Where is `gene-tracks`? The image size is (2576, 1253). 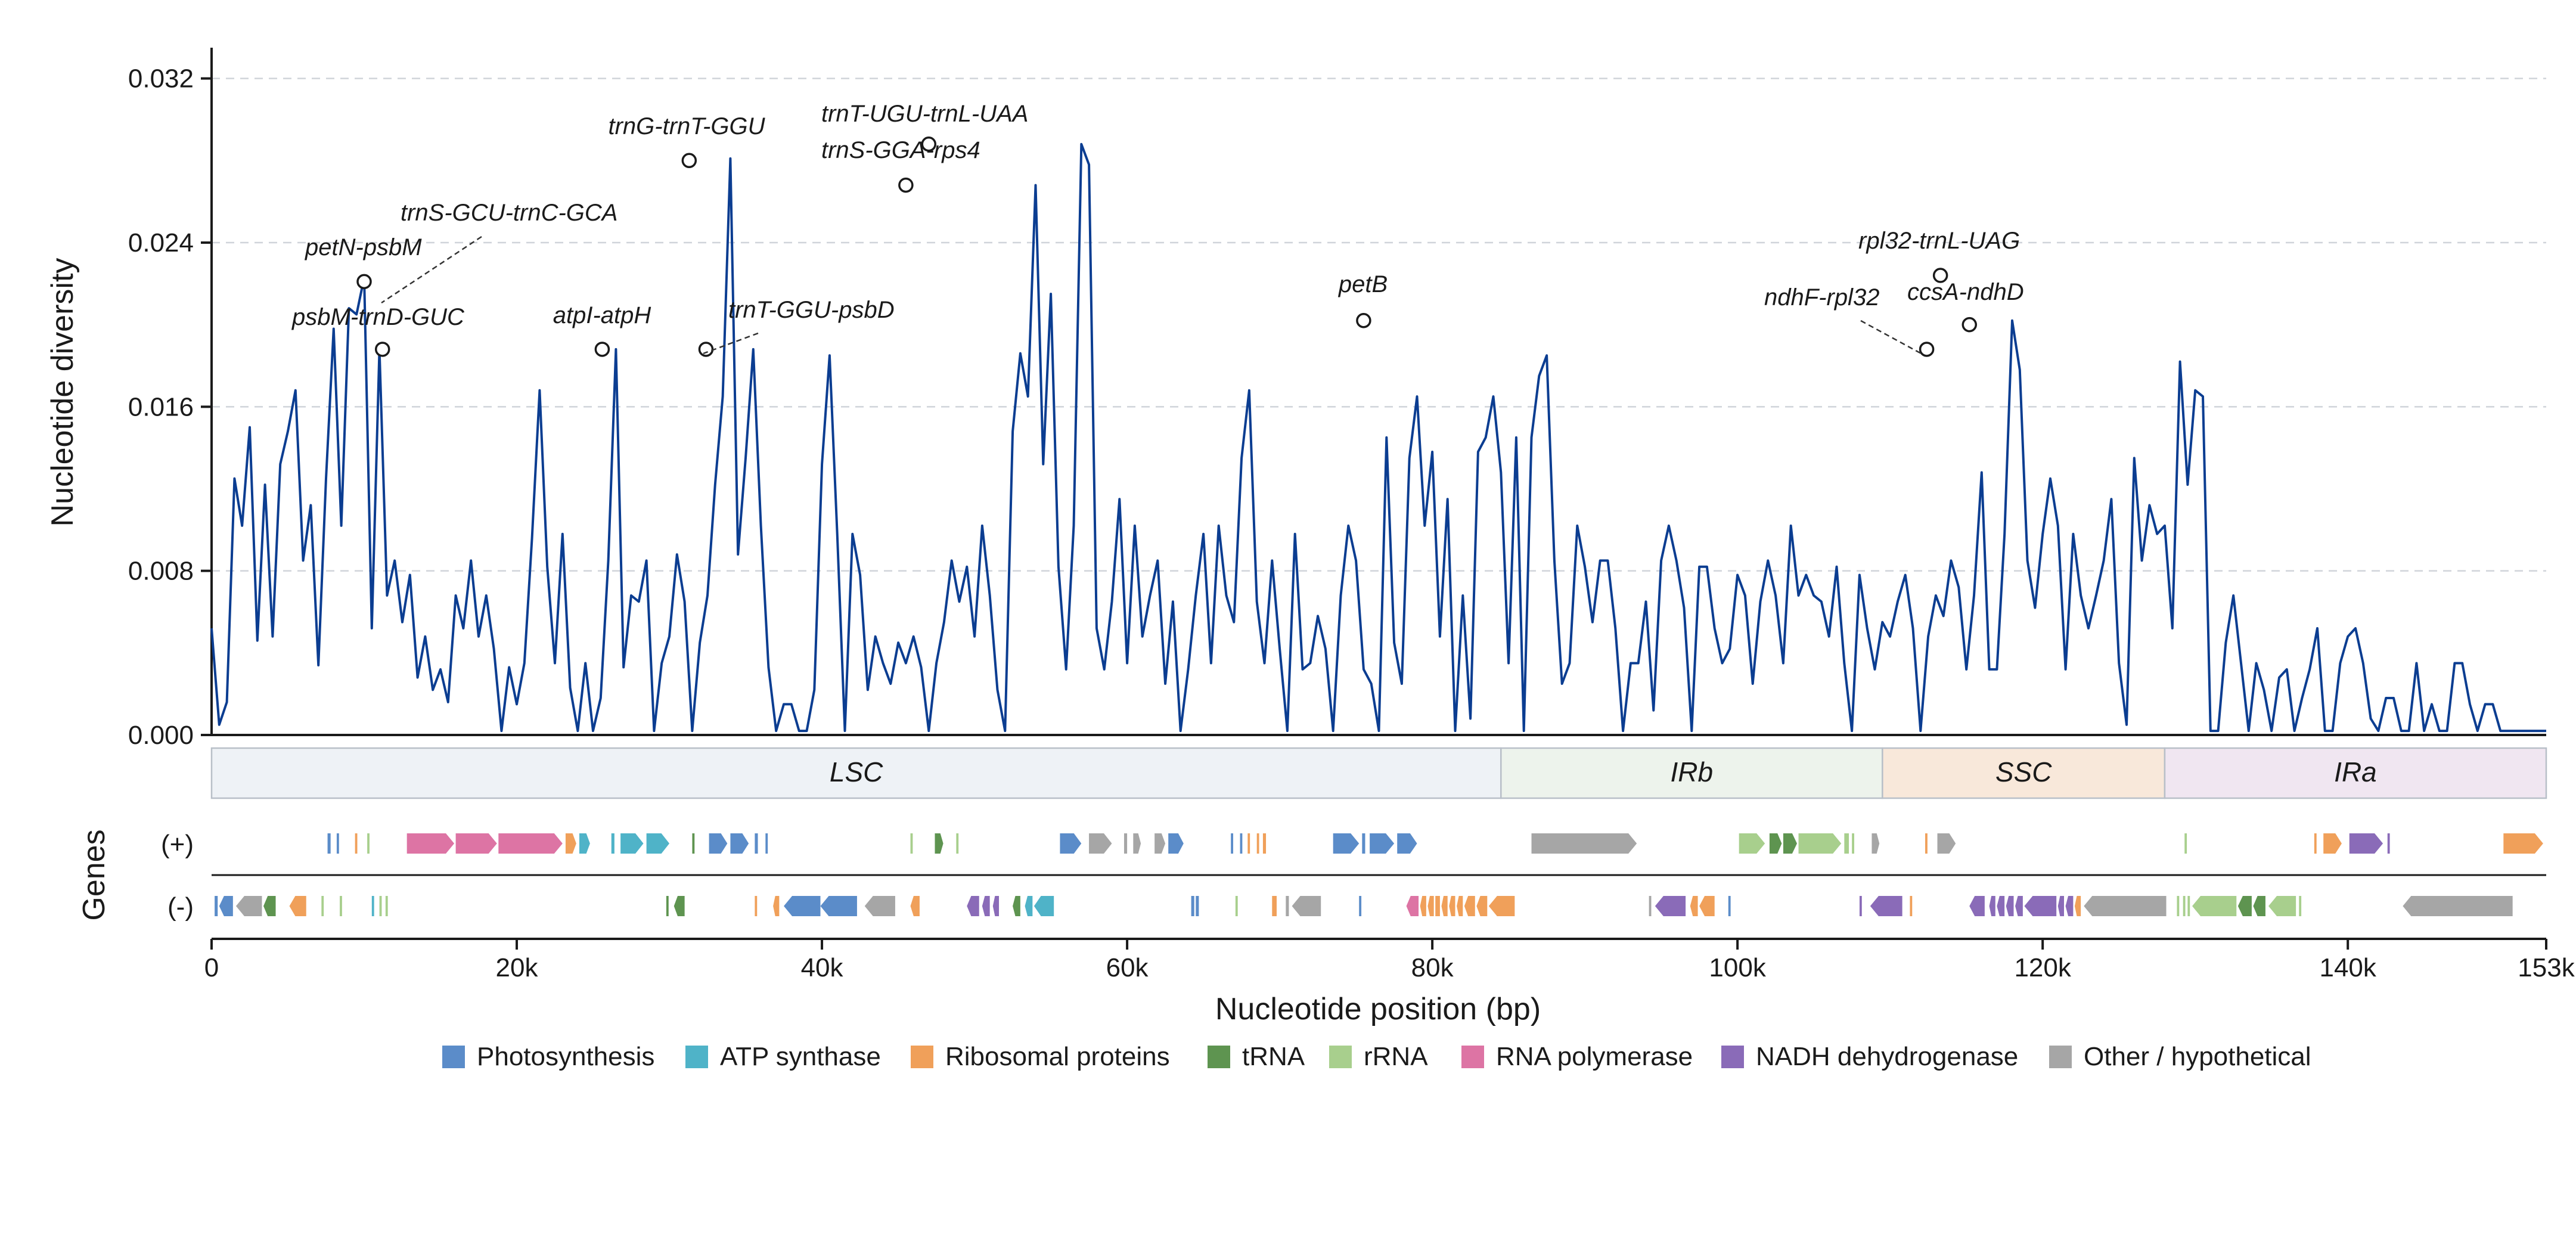
gene-tracks is located at coordinates (1379, 874).